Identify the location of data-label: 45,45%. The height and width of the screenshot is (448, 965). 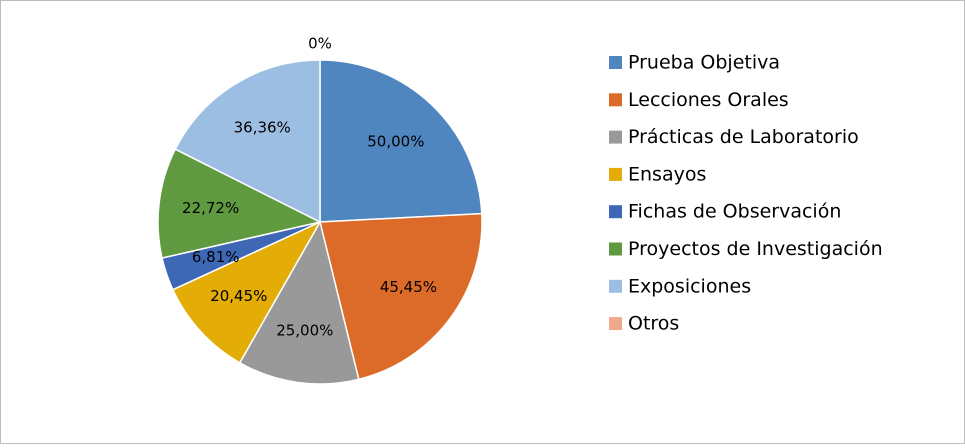
(408, 287).